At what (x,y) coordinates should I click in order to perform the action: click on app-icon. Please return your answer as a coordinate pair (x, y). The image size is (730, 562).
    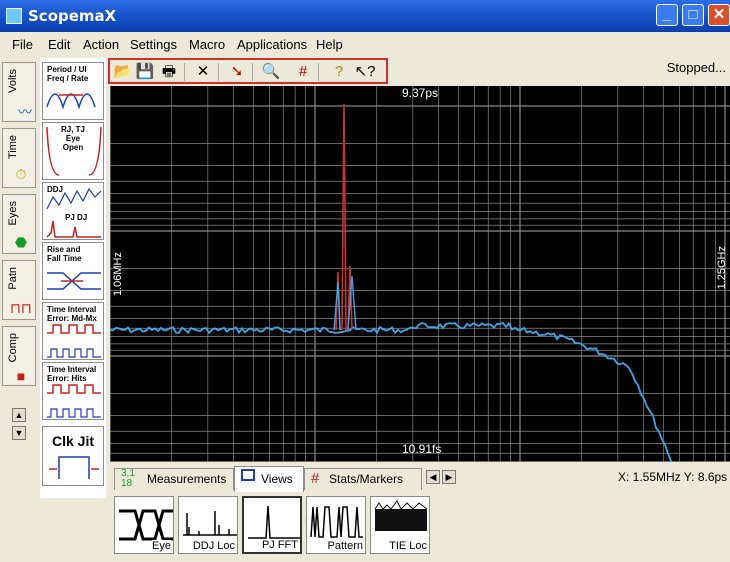
    Looking at the image, I should click on (14, 16).